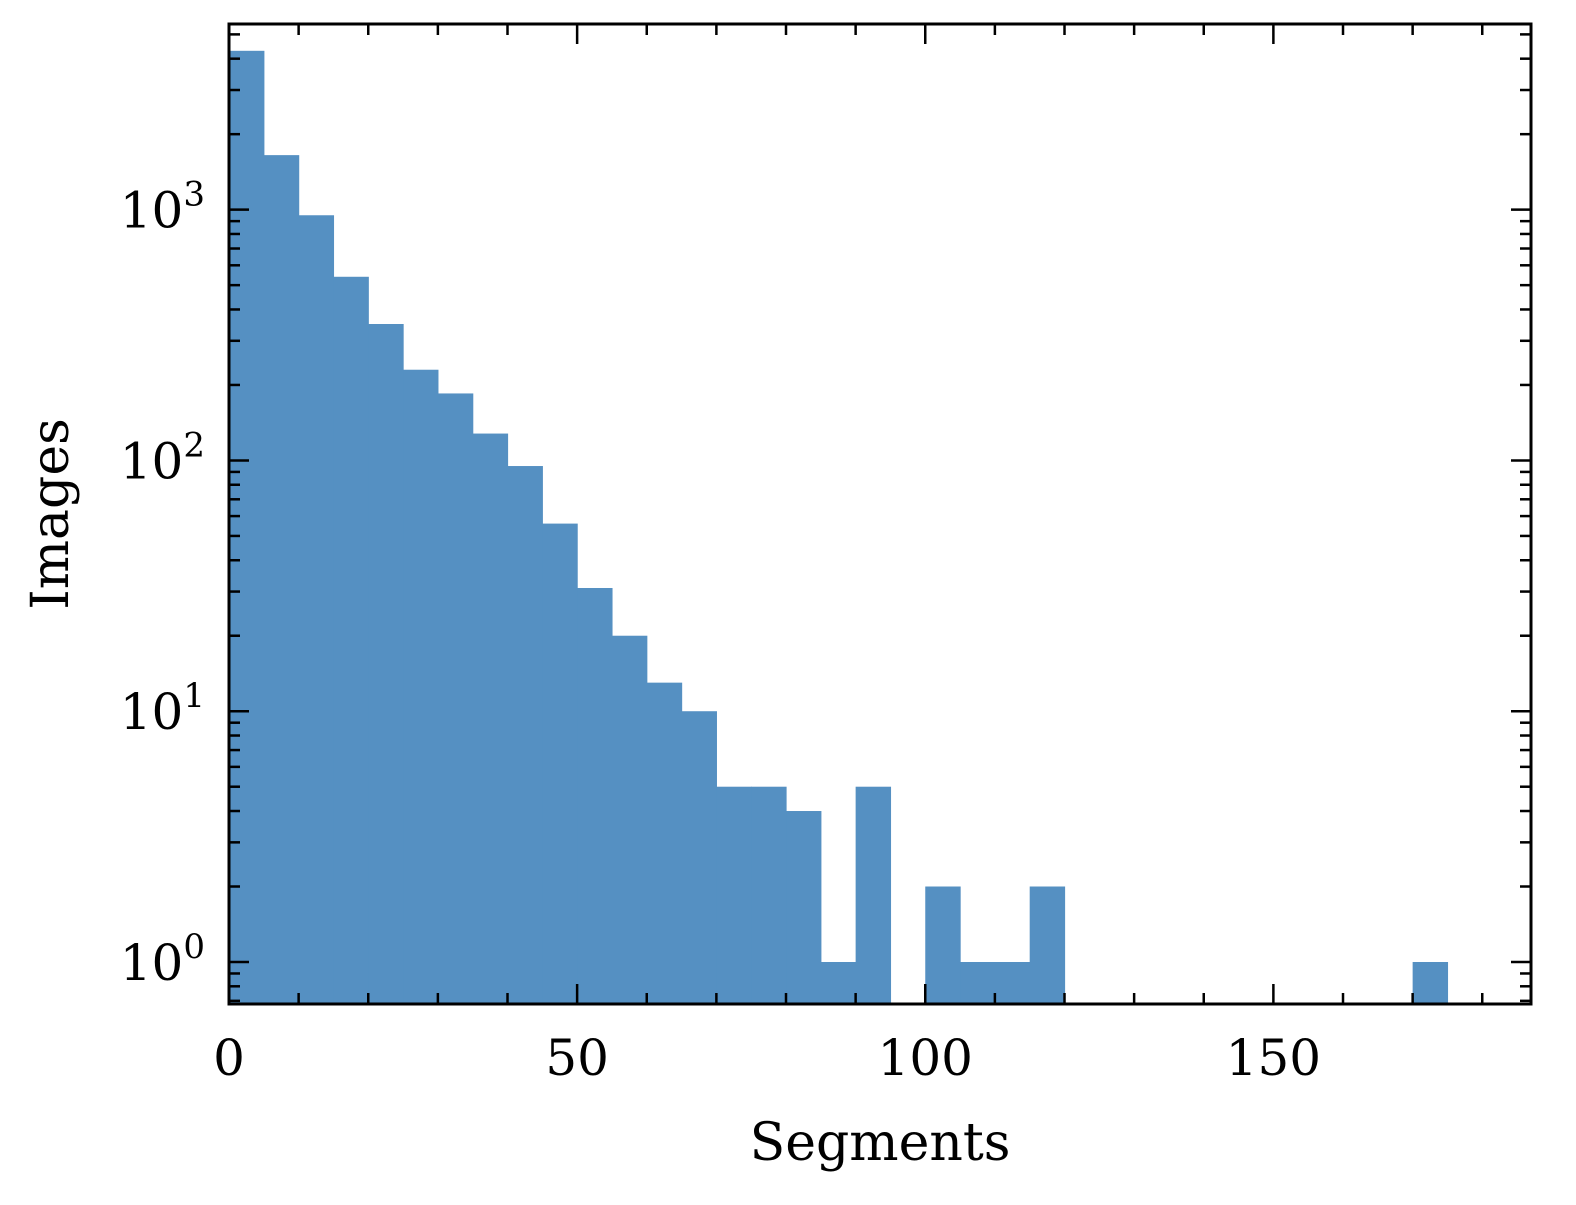  Describe the element at coordinates (162, 959) in the screenshot. I see `y-tick-label: 10⁰` at that location.